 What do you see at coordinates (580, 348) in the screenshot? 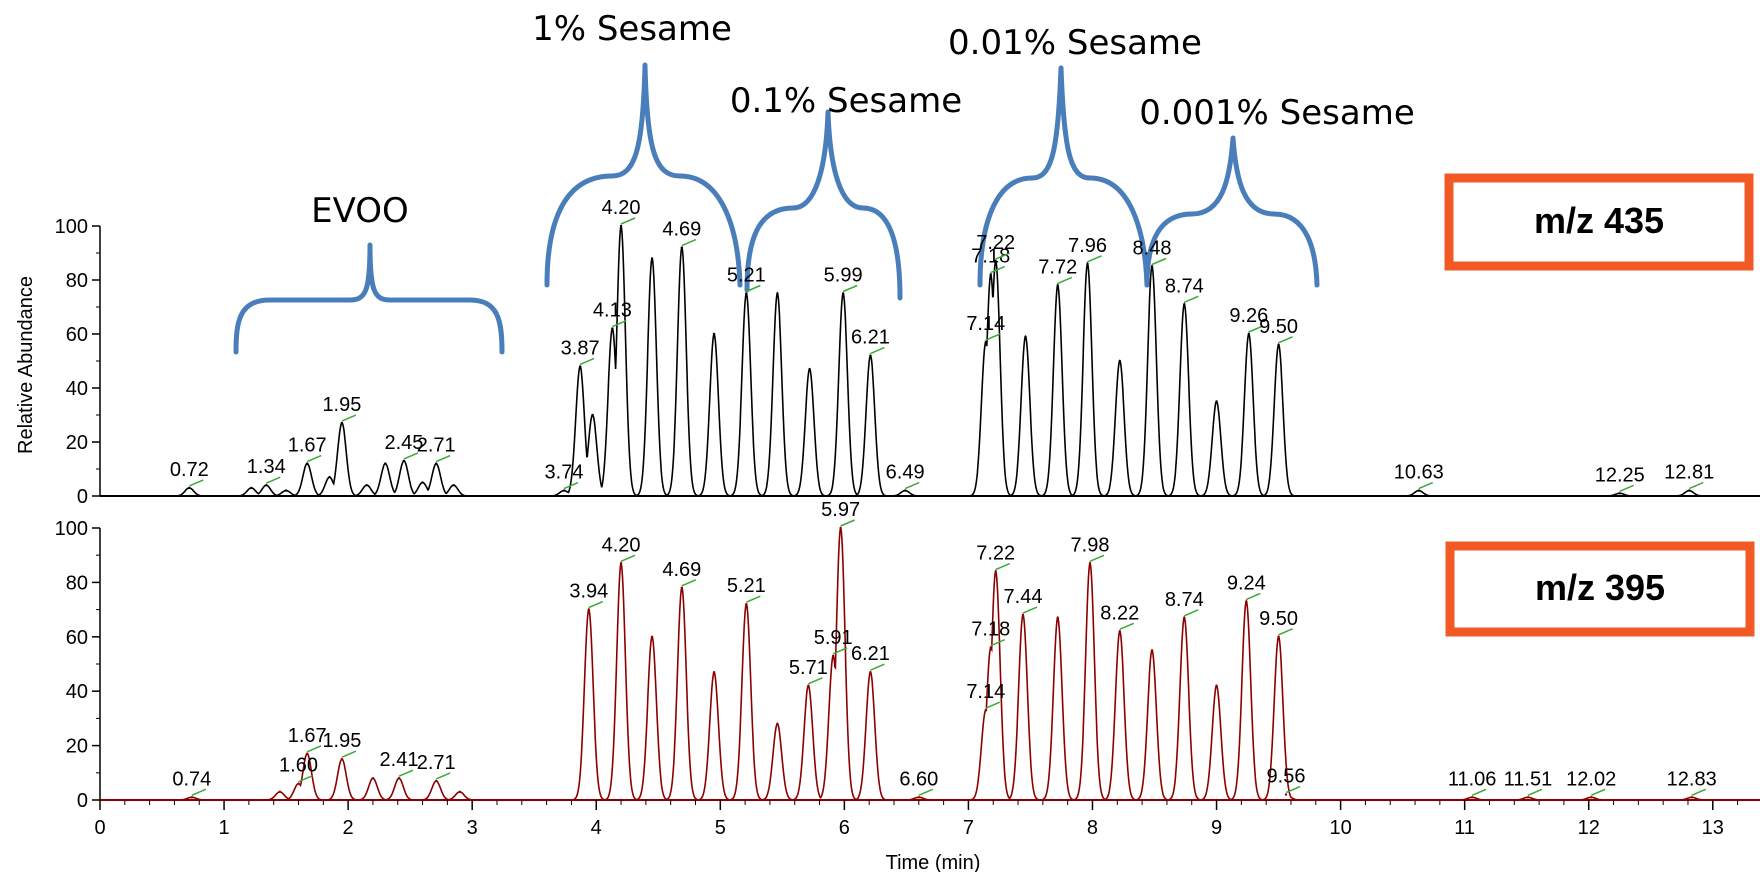
I see `peak-label: 3.87` at bounding box center [580, 348].